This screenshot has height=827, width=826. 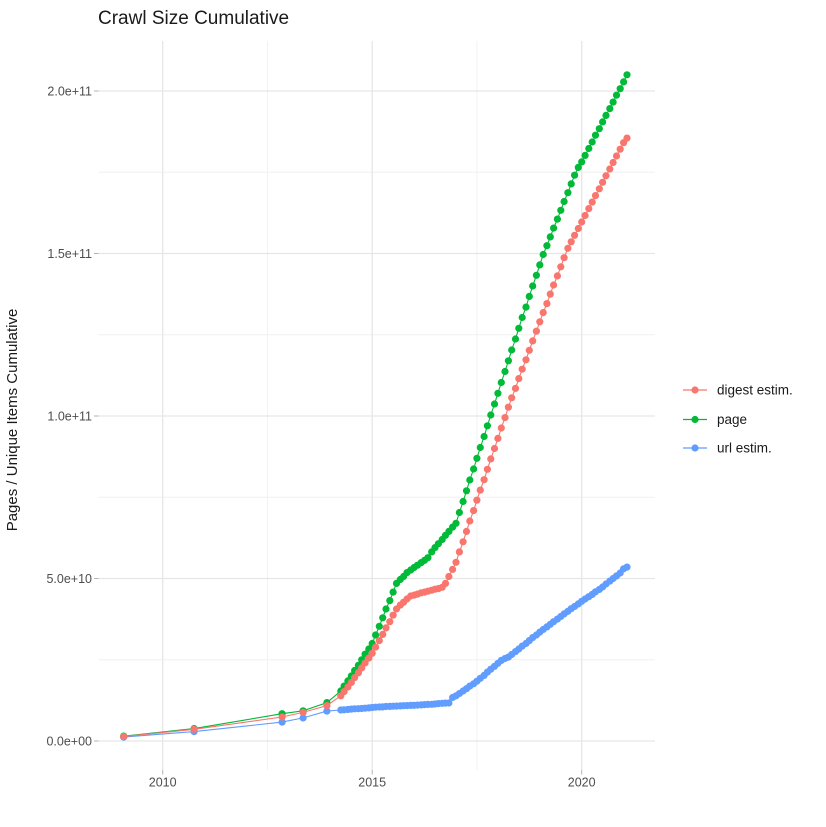 What do you see at coordinates (375, 652) in the screenshot?
I see `series-url-estim` at bounding box center [375, 652].